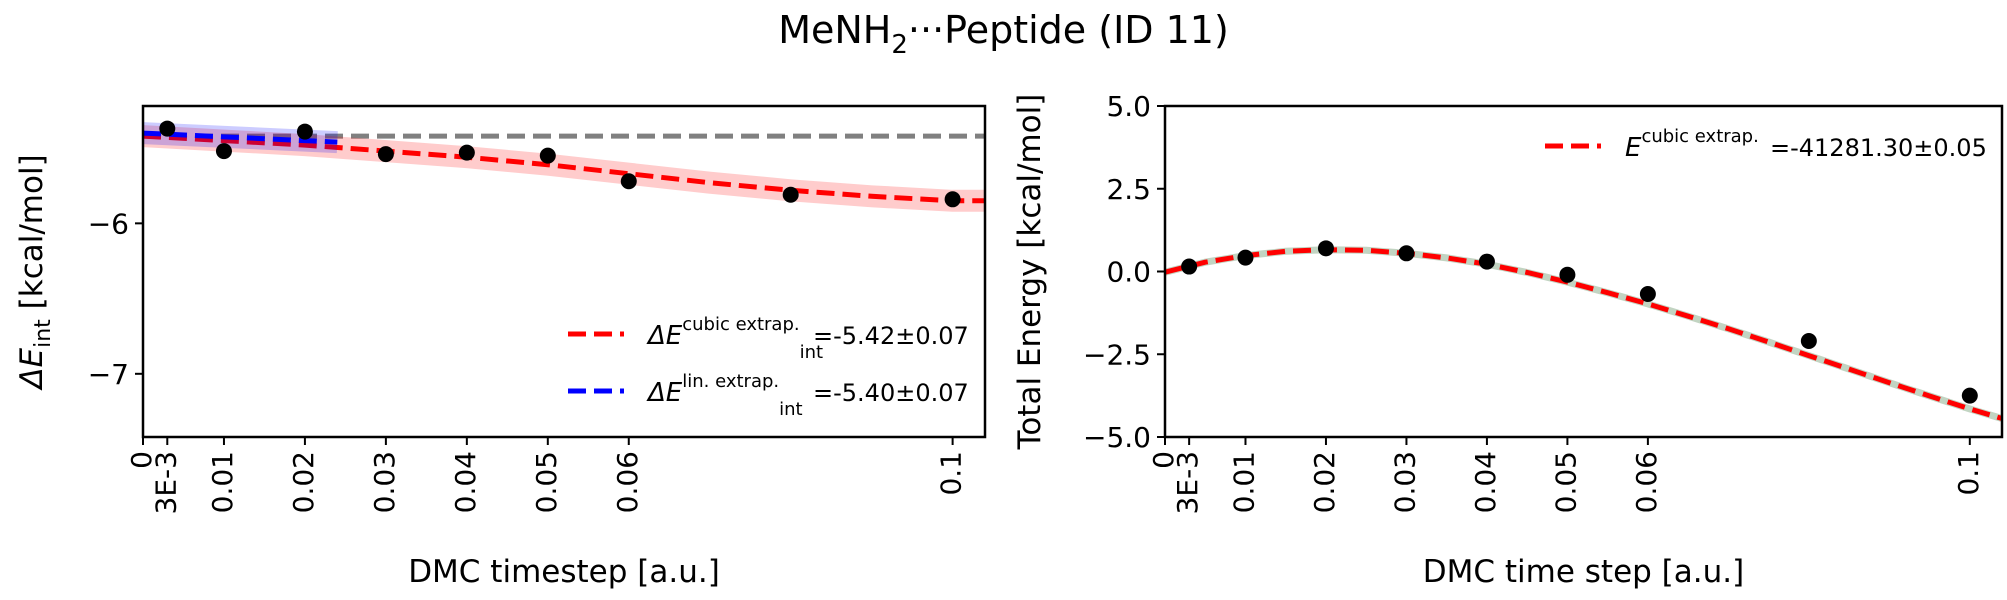  What do you see at coordinates (1583, 572) in the screenshot?
I see `x-axis-label: DMC time step [a.u.]` at bounding box center [1583, 572].